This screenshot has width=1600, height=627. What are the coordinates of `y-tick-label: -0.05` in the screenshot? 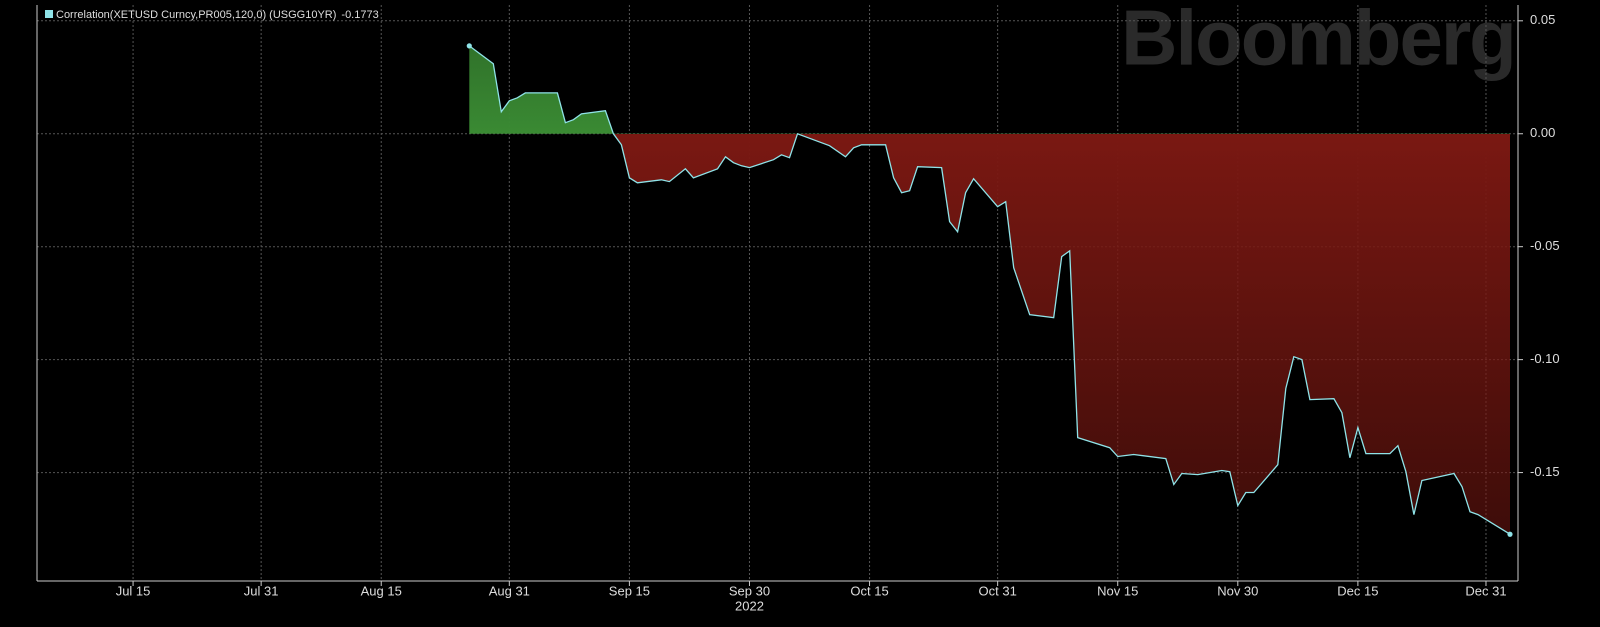 It's located at (1545, 245).